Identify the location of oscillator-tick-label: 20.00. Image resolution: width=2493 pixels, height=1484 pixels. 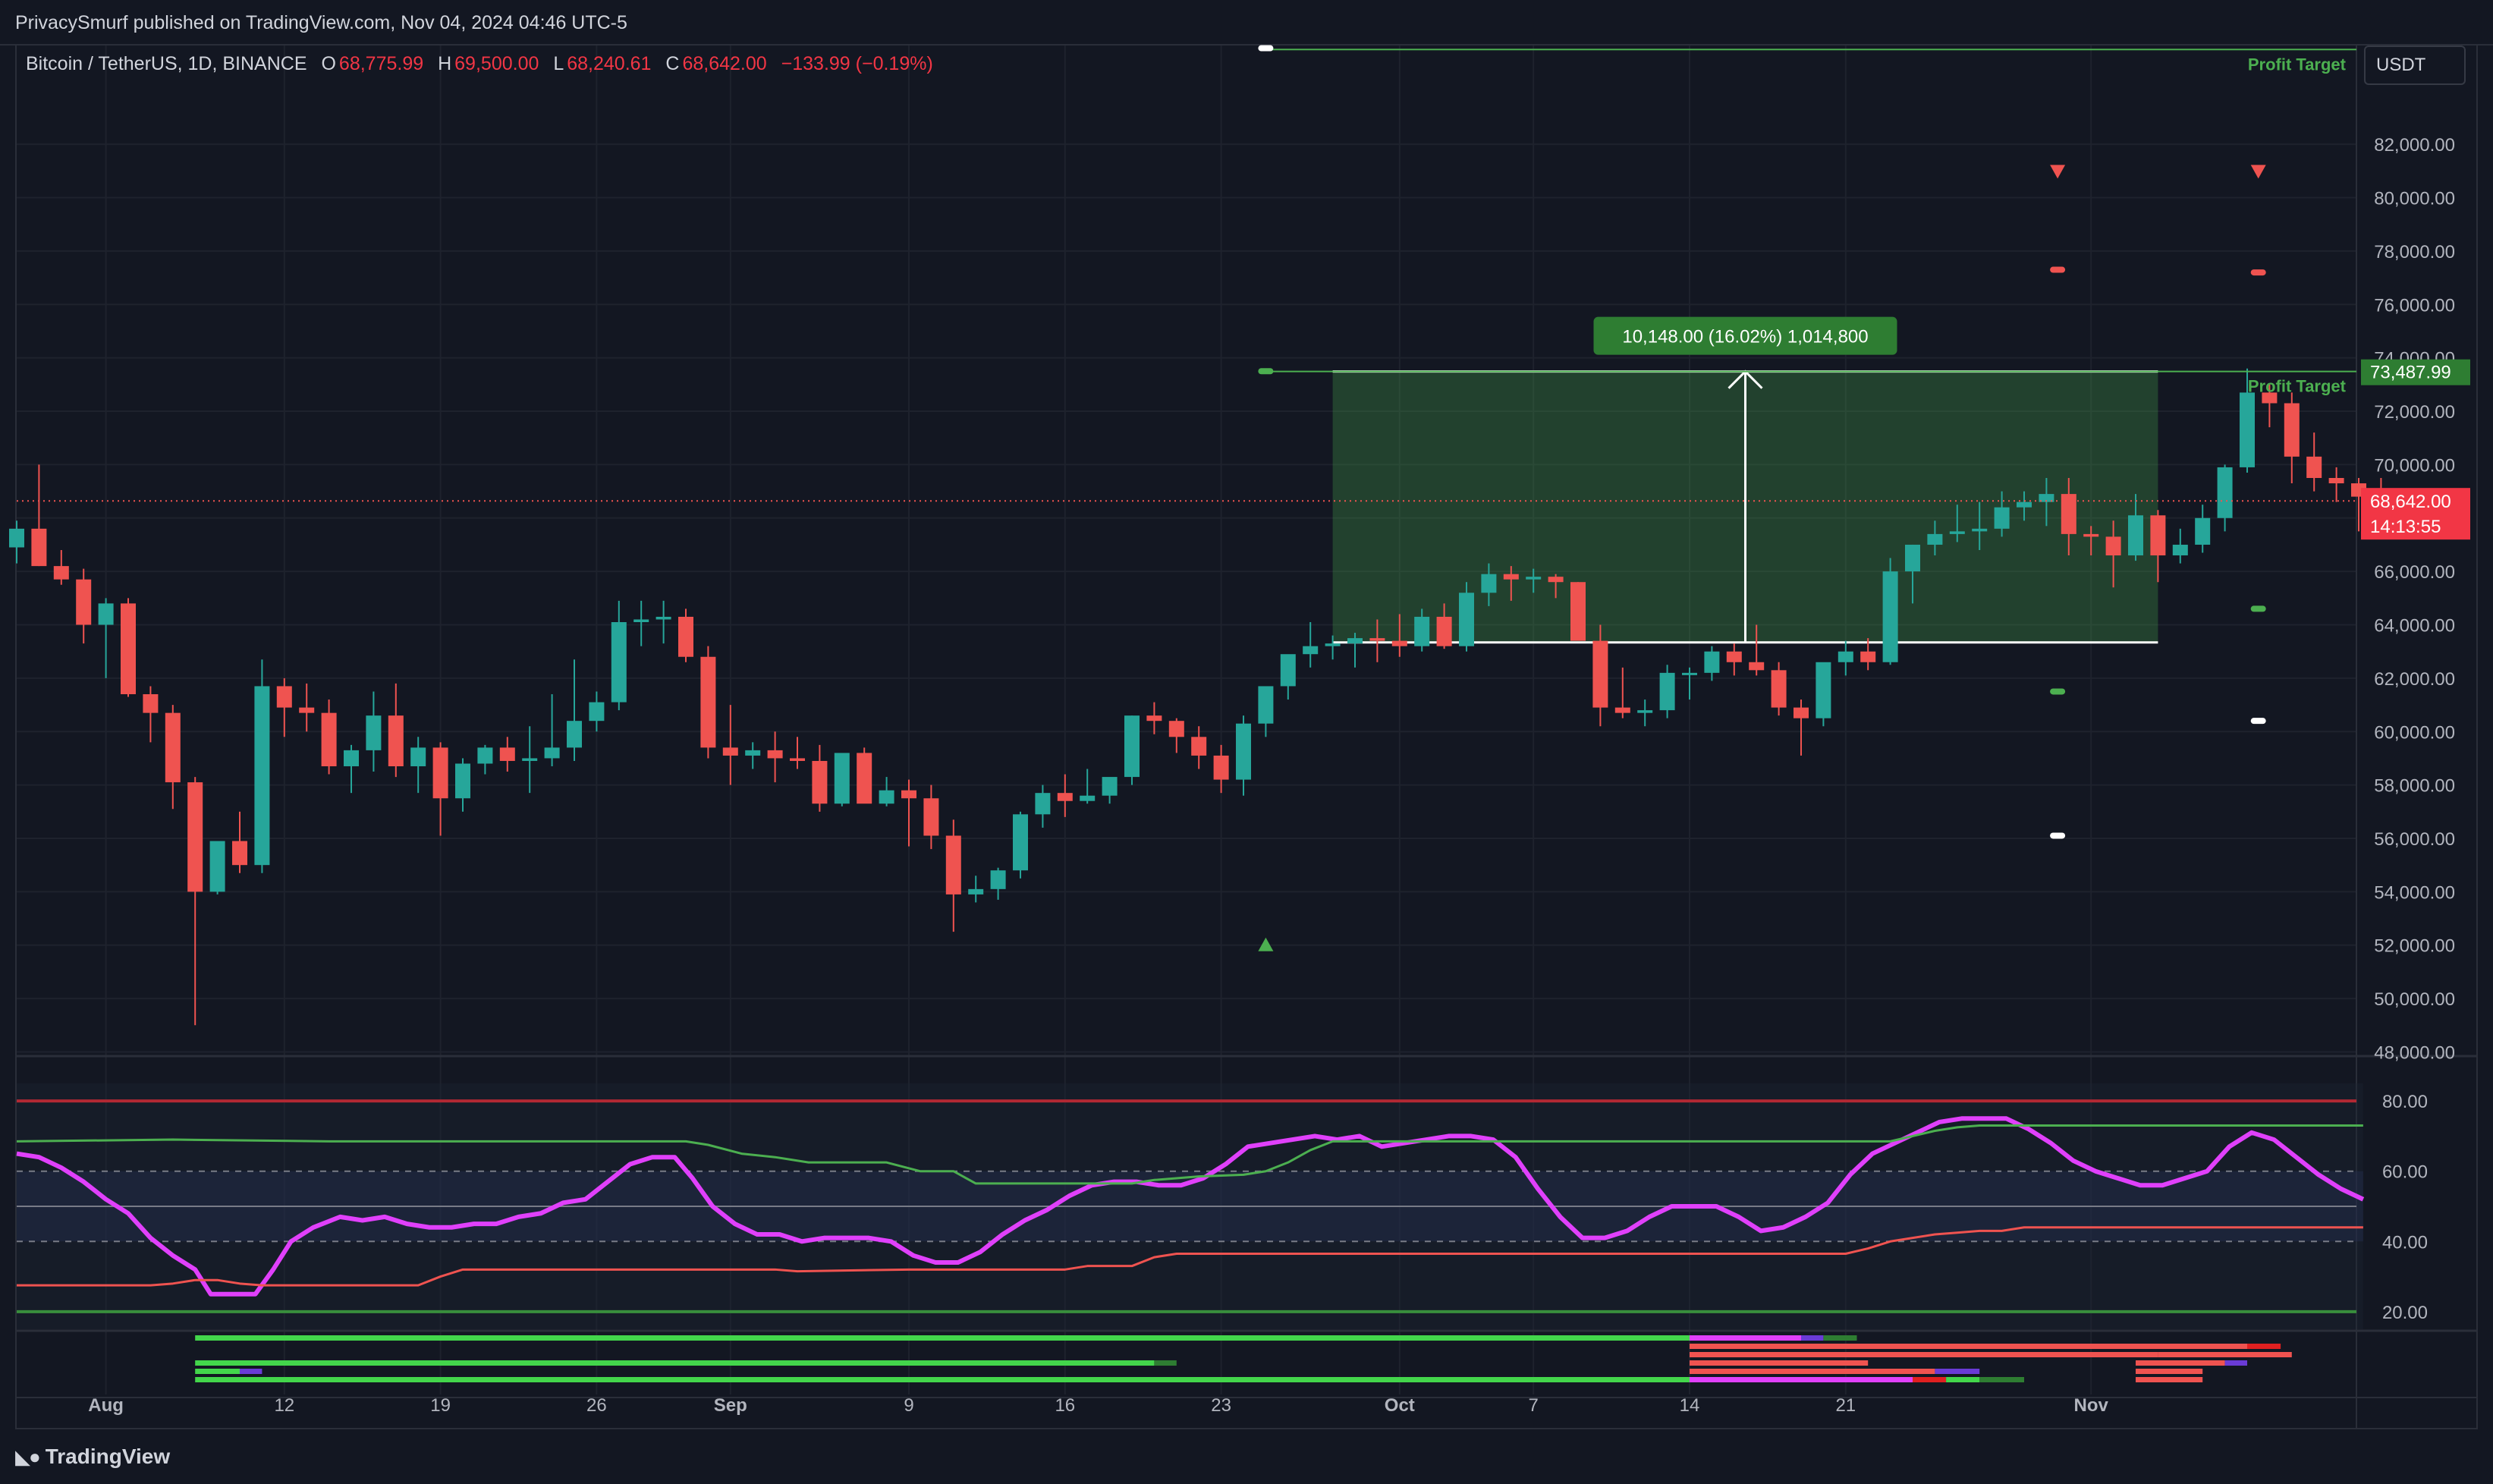
(2405, 1313).